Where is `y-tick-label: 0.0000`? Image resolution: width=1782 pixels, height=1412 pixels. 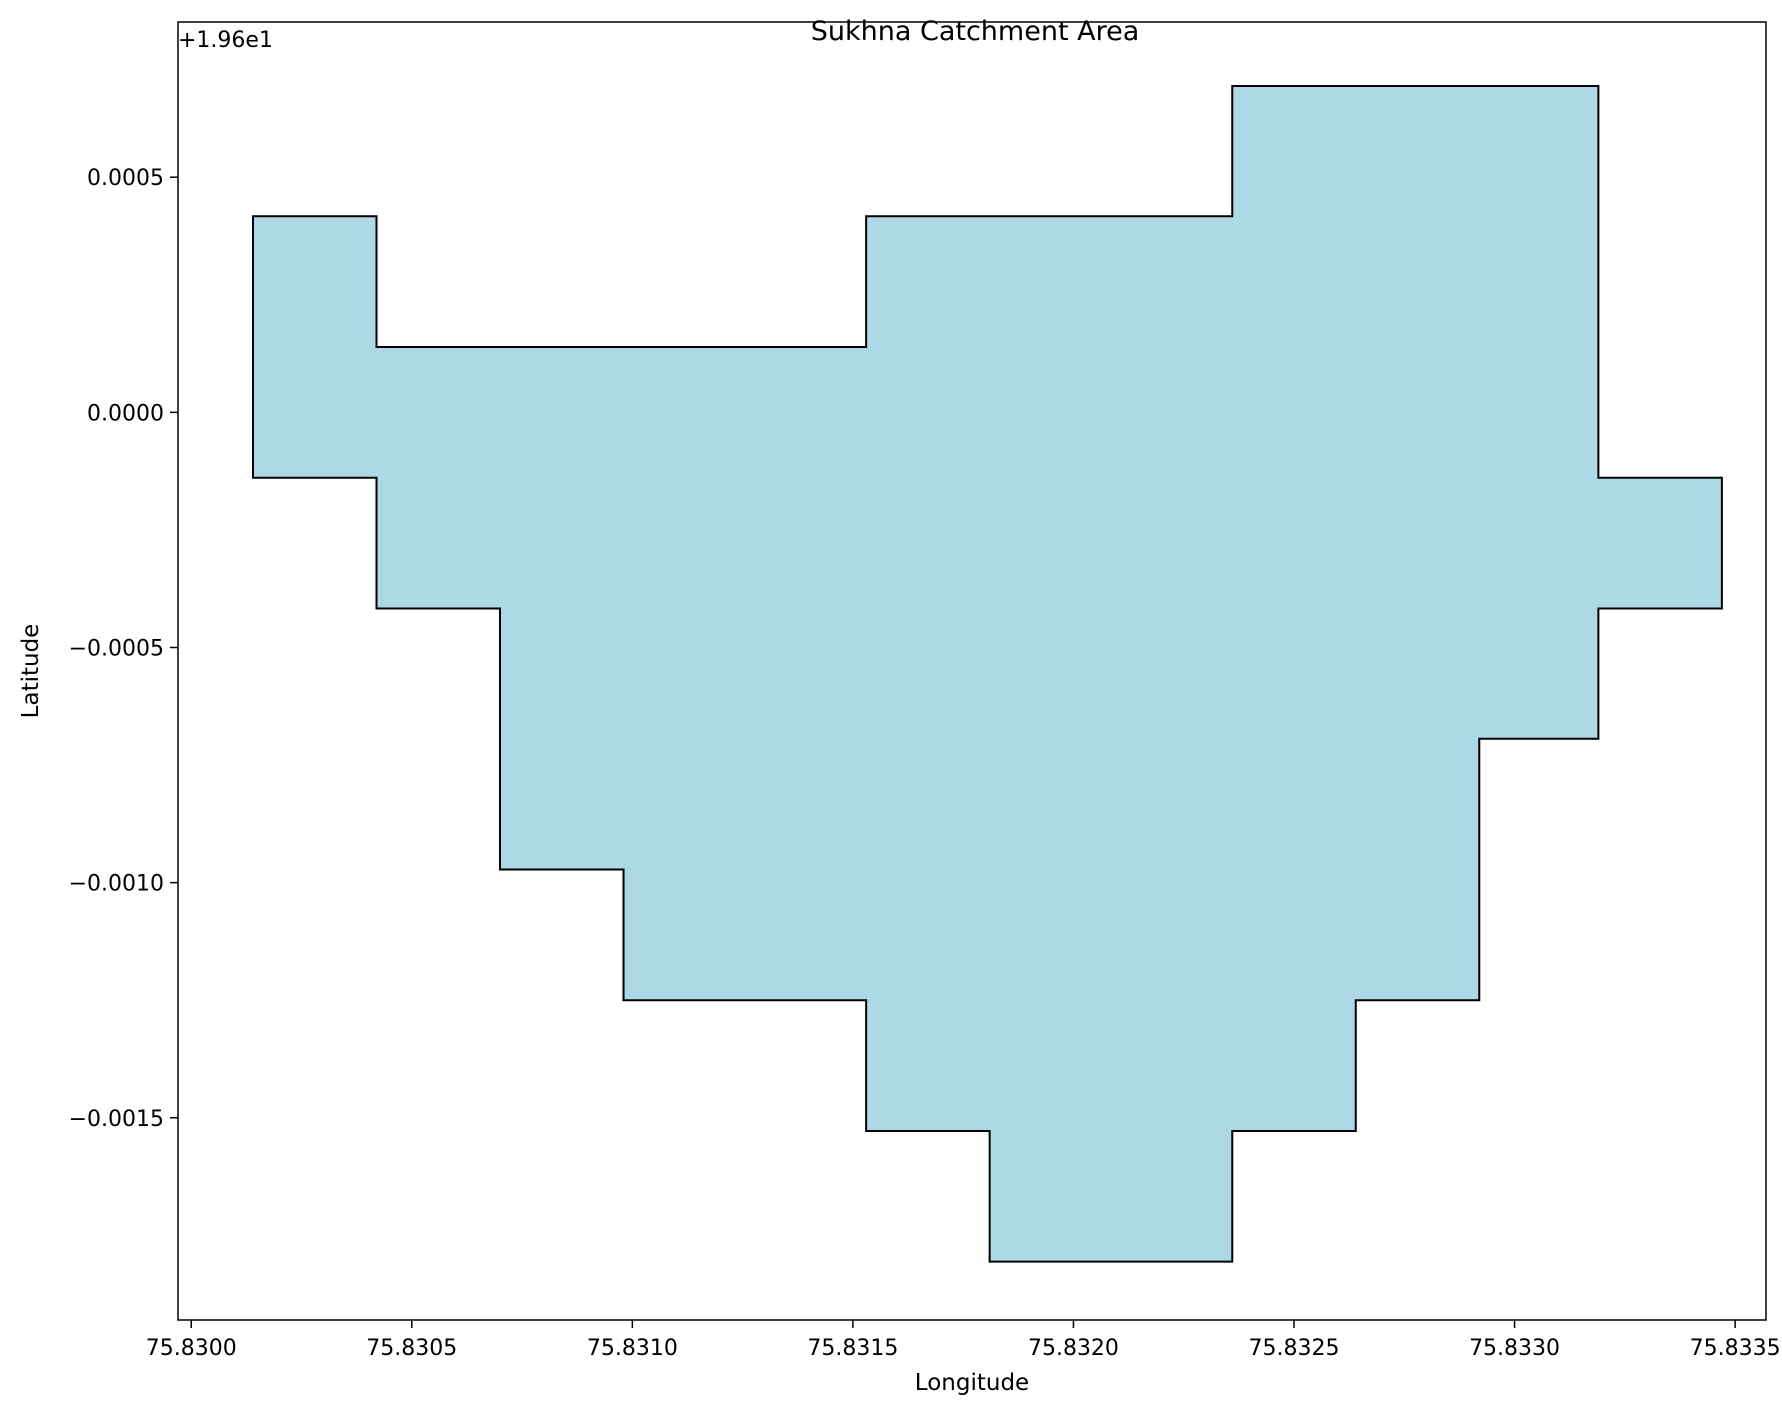
y-tick-label: 0.0000 is located at coordinates (125, 413).